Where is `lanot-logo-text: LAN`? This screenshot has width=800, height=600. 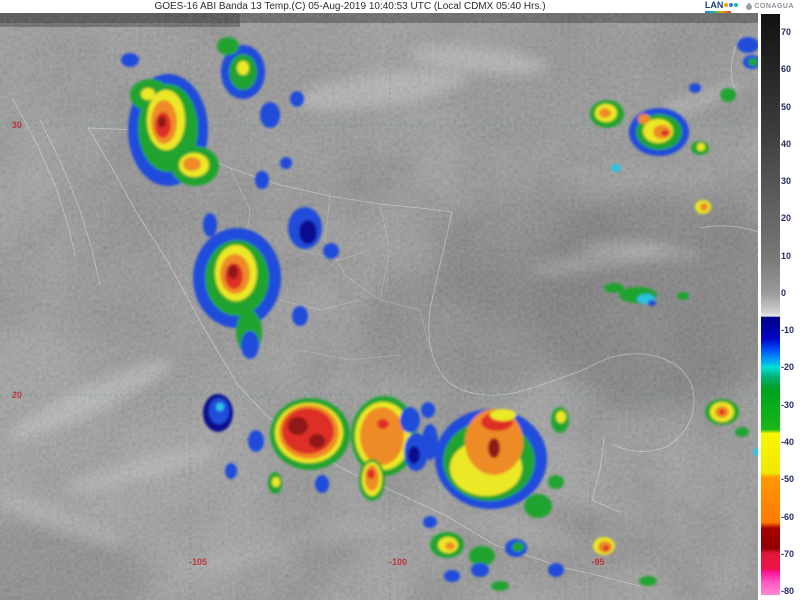 lanot-logo-text: LAN is located at coordinates (714, 5).